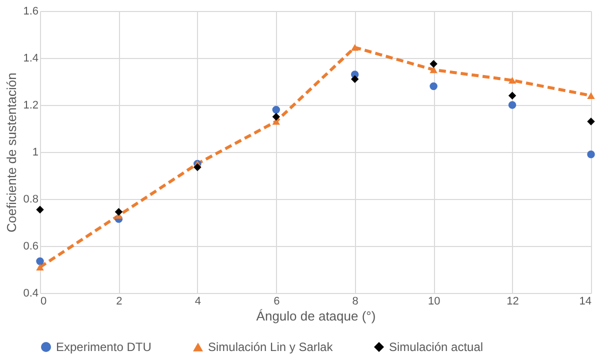  Describe the element at coordinates (197, 302) in the screenshot. I see `x-tick-label: 4` at that location.